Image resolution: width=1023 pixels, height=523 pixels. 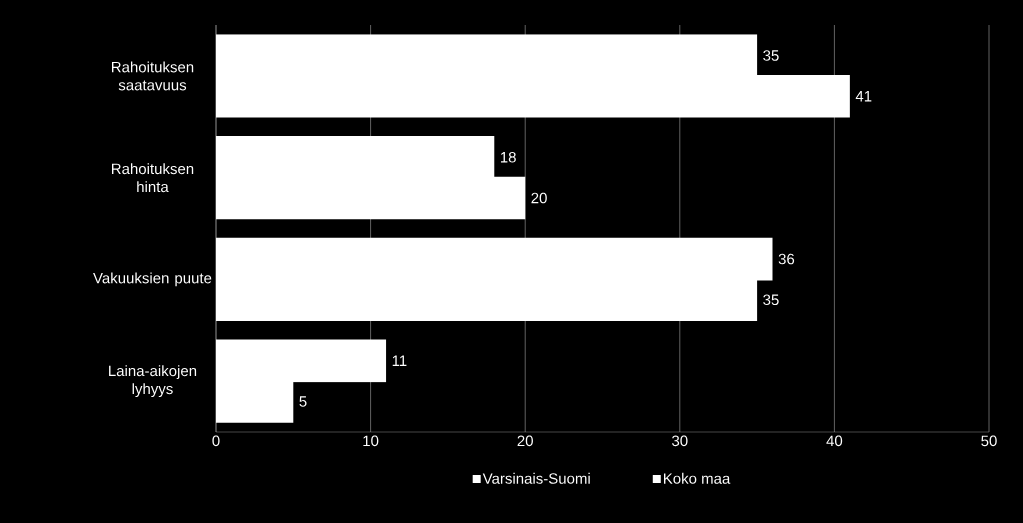 What do you see at coordinates (863, 96) in the screenshot?
I see `data-label: 41` at bounding box center [863, 96].